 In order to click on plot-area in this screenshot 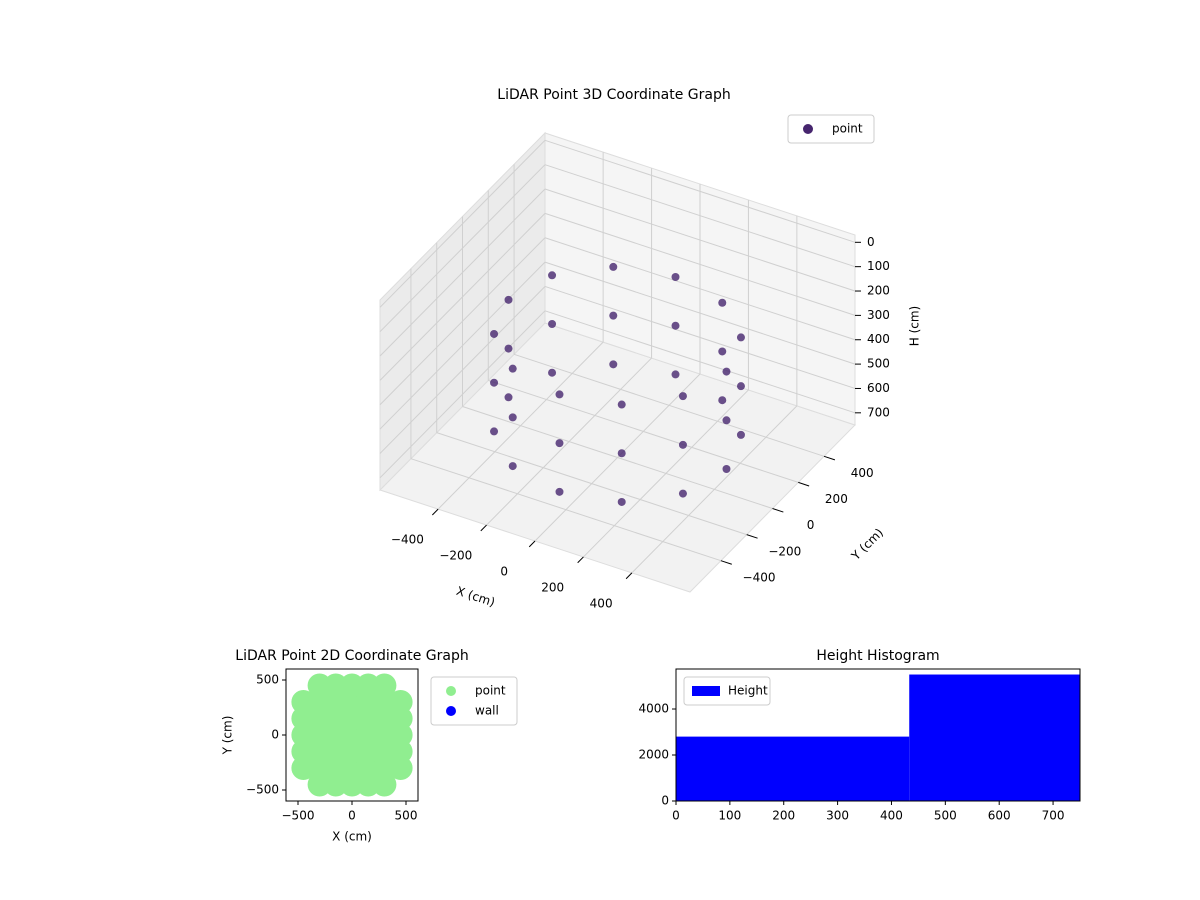, I will do `click(352, 735)`.